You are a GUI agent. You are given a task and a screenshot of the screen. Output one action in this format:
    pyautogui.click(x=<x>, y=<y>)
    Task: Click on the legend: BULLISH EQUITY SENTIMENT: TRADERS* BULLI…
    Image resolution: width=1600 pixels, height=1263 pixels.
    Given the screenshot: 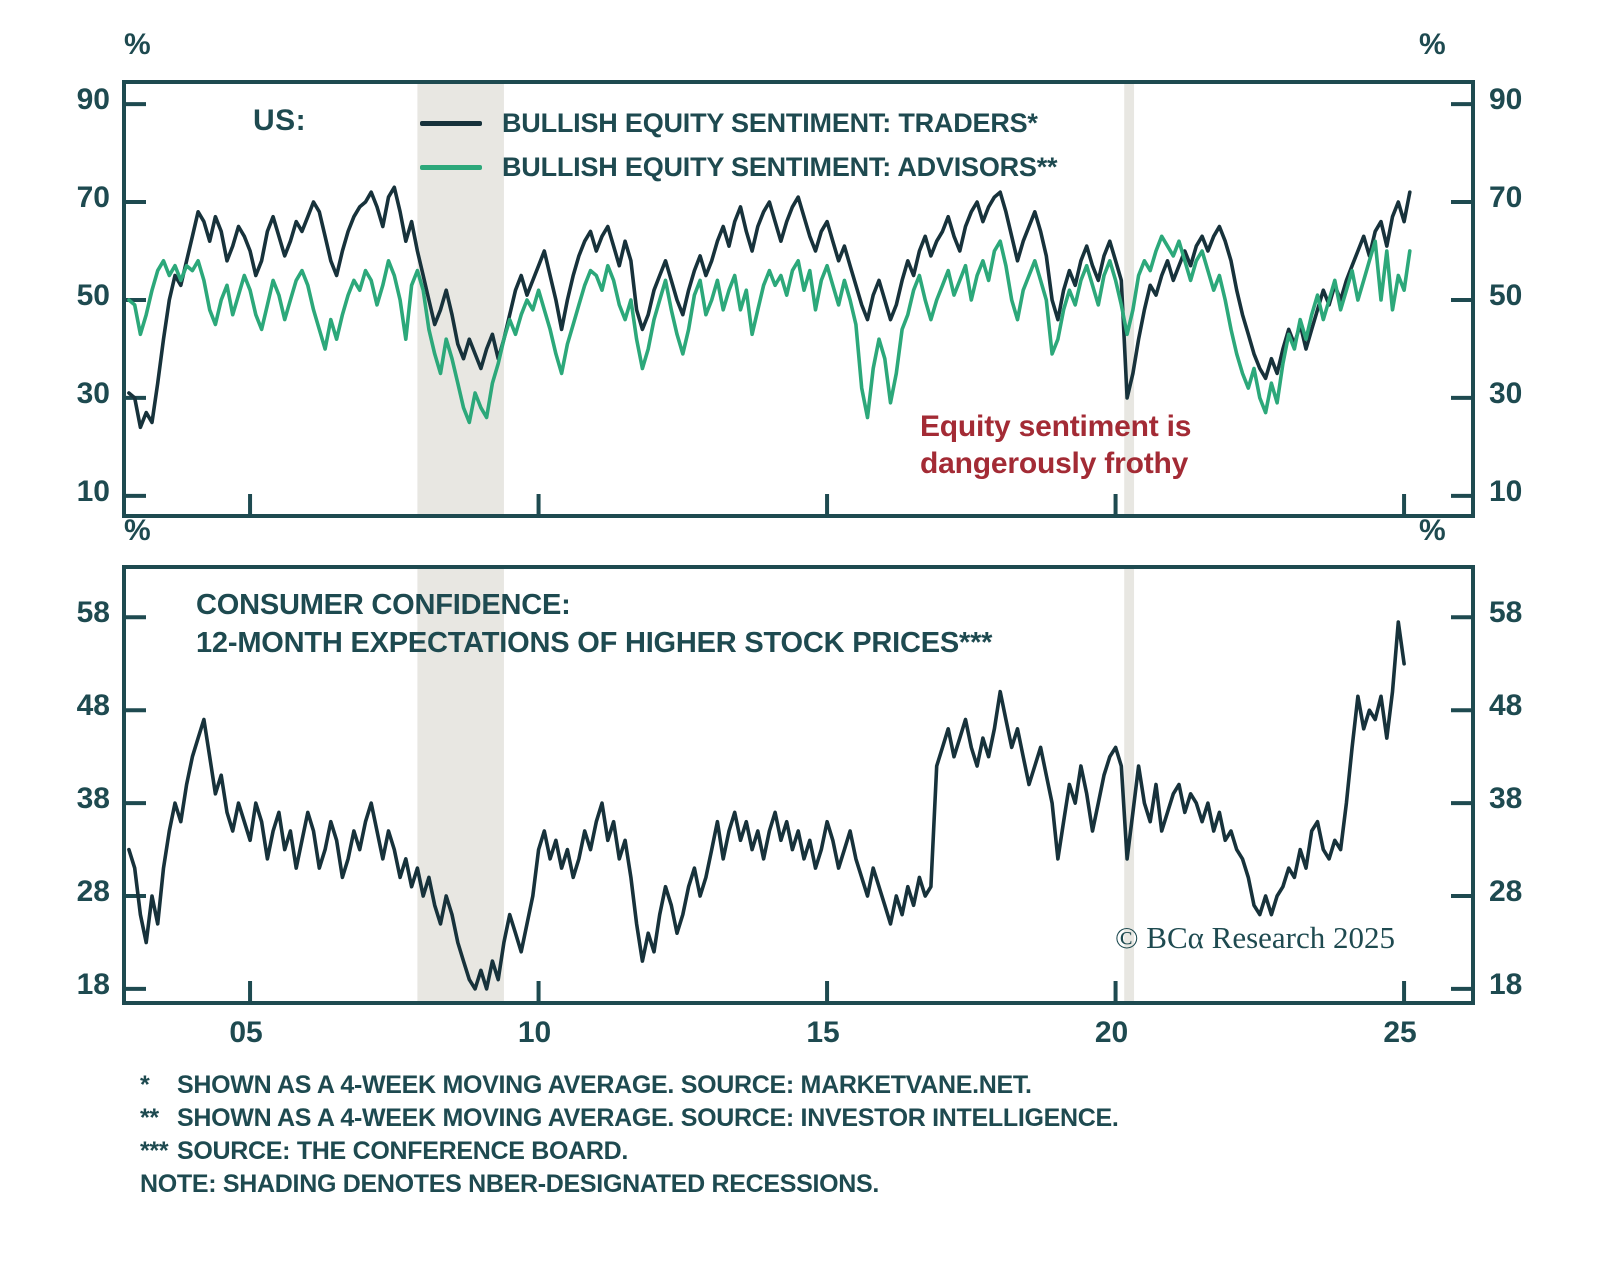 What is the action you would take?
    pyautogui.click(x=739, y=148)
    